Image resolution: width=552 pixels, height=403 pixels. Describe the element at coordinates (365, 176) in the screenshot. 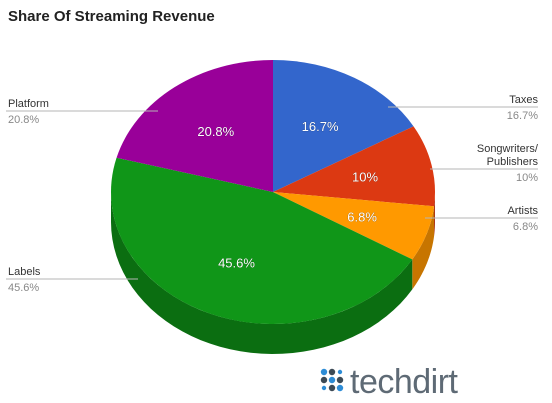

I see `slice-percent-songwriters-publishers: 10%` at that location.